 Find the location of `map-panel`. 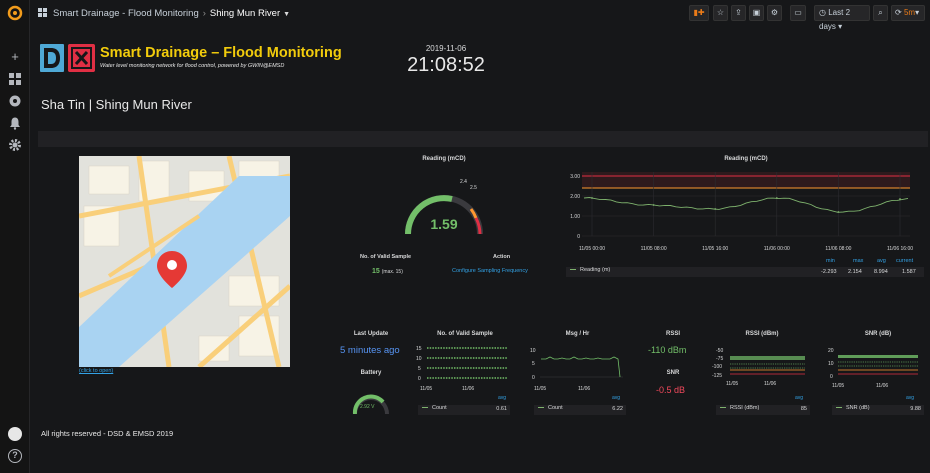

map-panel is located at coordinates (184, 261).